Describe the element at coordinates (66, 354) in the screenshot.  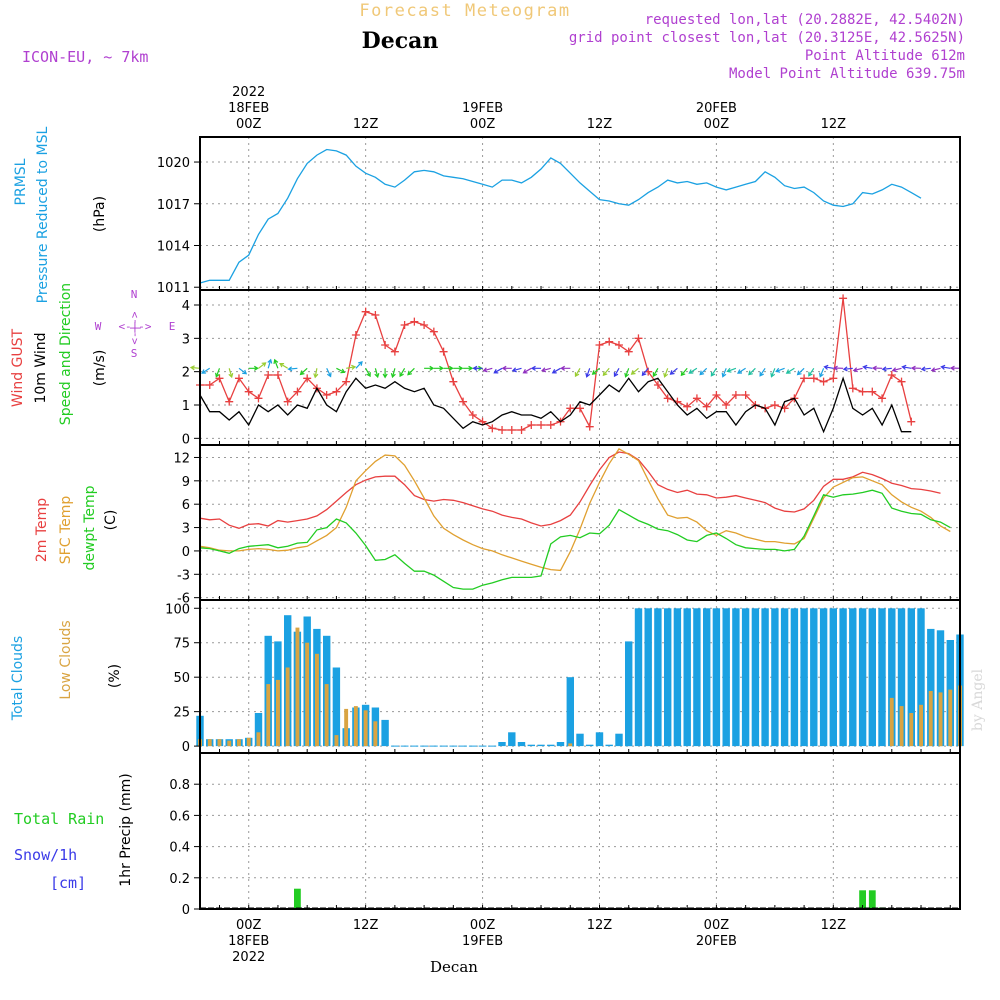
I see `direction-label: Speed and Direction` at that location.